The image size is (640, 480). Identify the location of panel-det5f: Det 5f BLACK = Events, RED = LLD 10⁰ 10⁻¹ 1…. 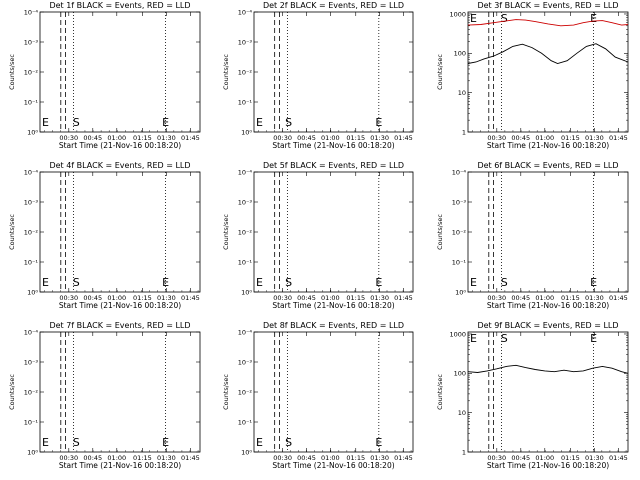
(318, 235).